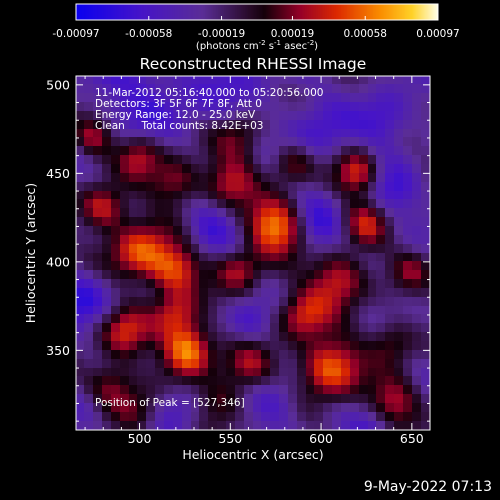 This screenshot has width=500, height=500. What do you see at coordinates (292, 34) in the screenshot?
I see `colorbar-tick-label: 0.00019` at bounding box center [292, 34].